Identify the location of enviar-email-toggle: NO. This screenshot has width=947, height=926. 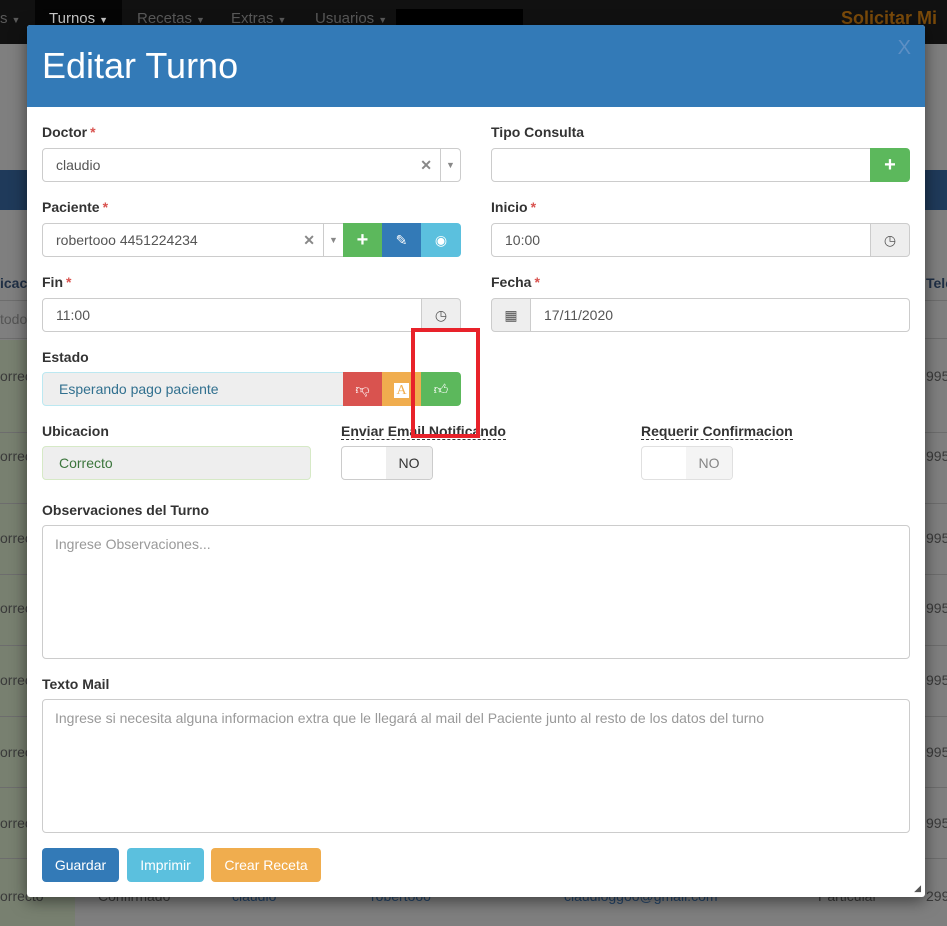
(387, 463).